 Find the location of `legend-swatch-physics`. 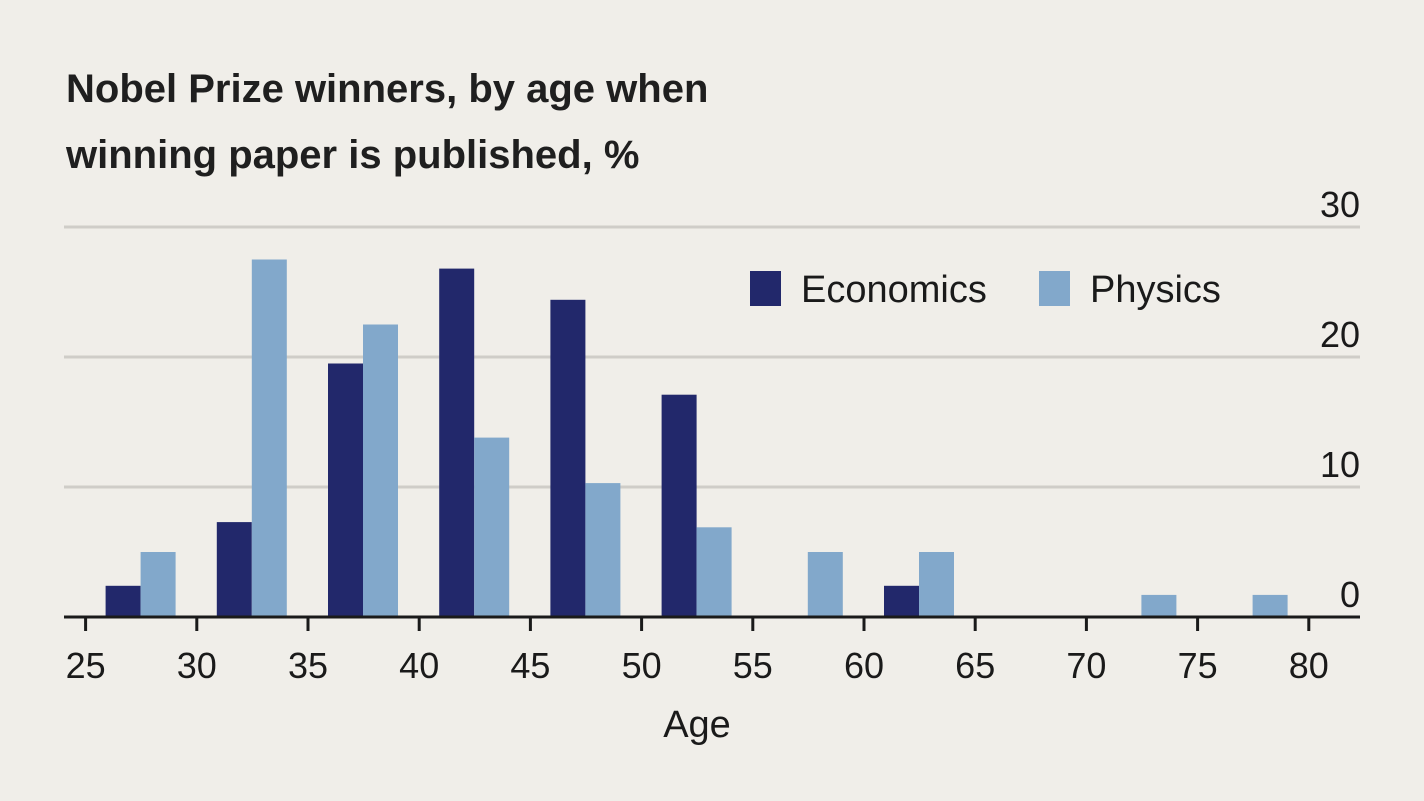

legend-swatch-physics is located at coordinates (1054, 288).